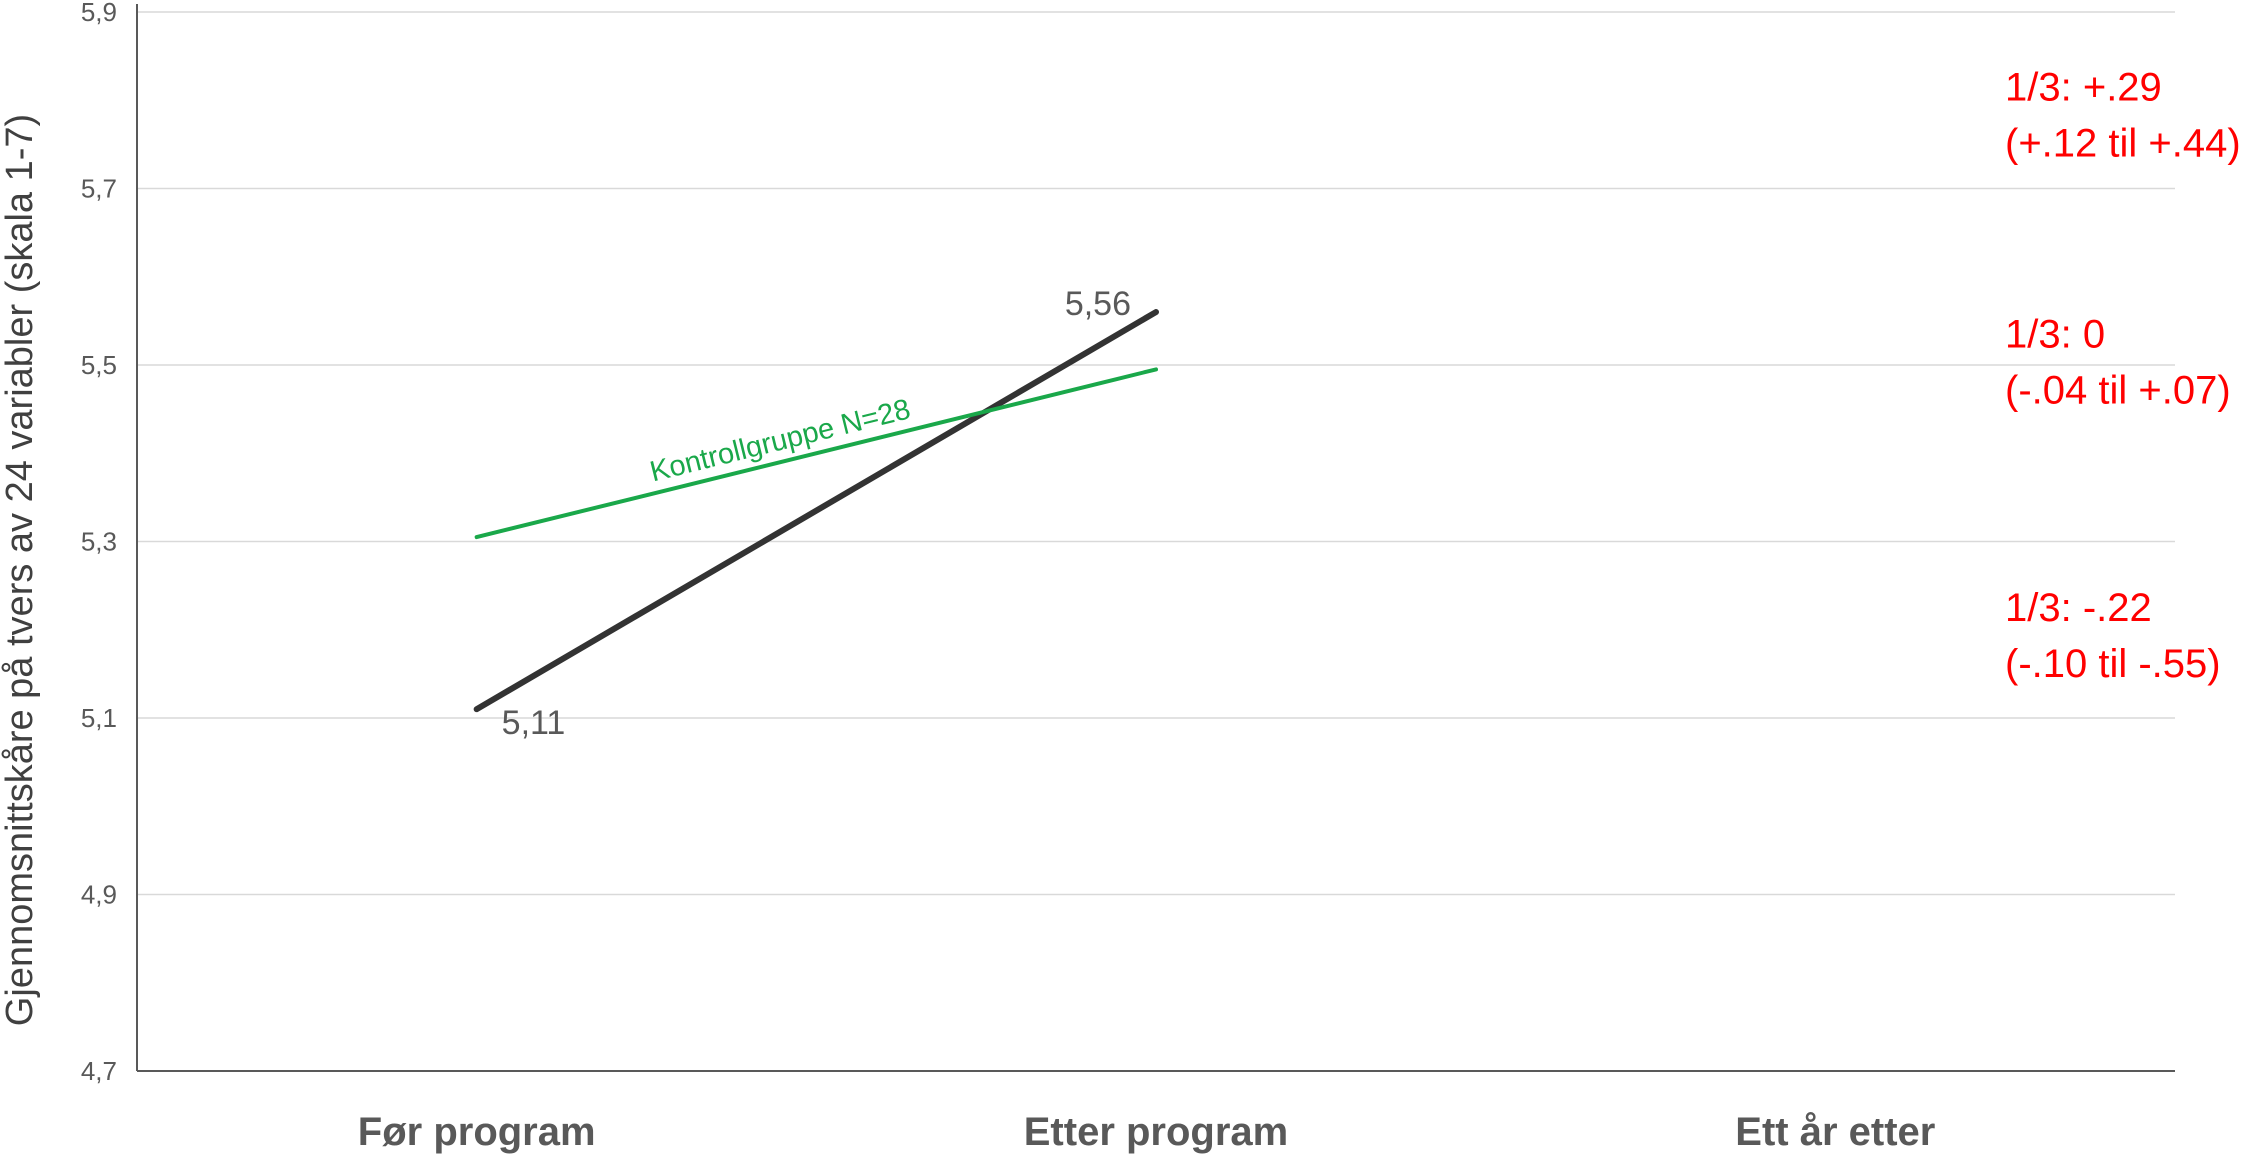  I want to click on main-series-line, so click(816, 511).